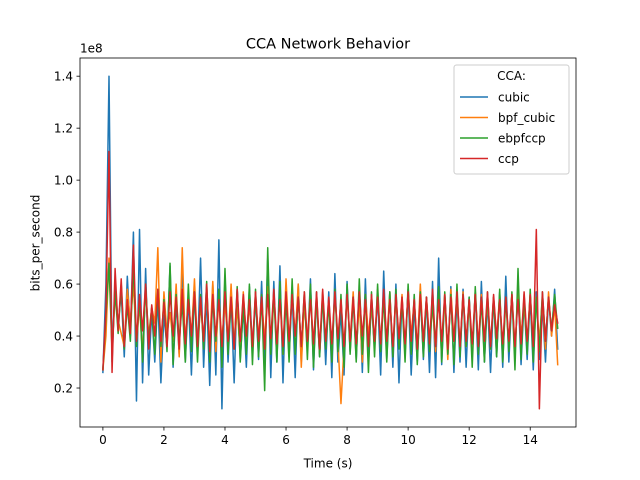 This screenshot has width=640, height=480. What do you see at coordinates (164, 440) in the screenshot?
I see `x-tick-label: 2` at bounding box center [164, 440].